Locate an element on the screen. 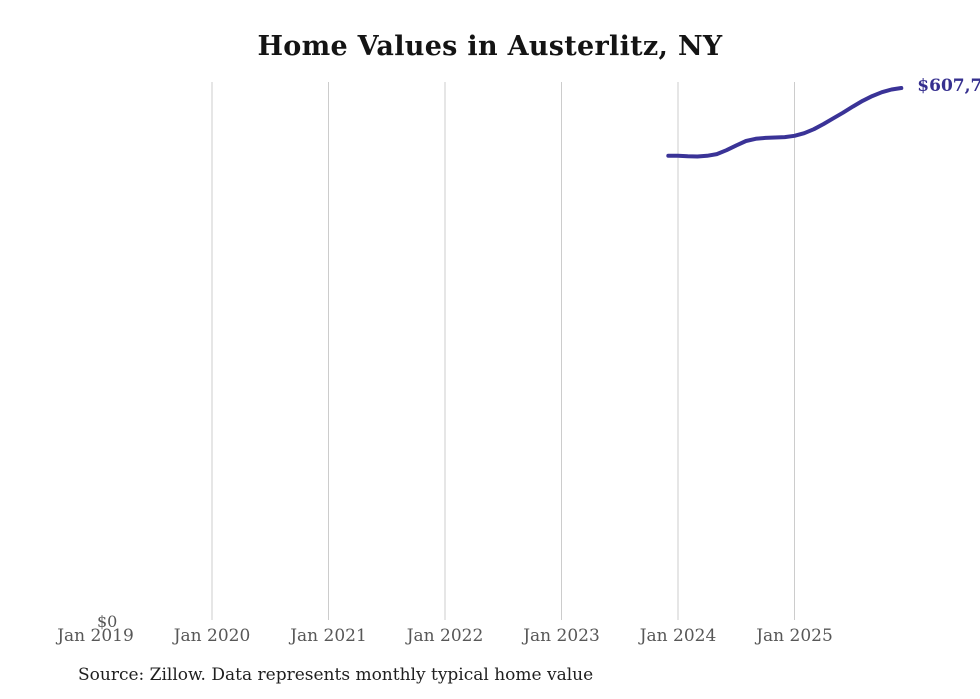  x-tick-label: Jan 2025 is located at coordinates (794, 636).